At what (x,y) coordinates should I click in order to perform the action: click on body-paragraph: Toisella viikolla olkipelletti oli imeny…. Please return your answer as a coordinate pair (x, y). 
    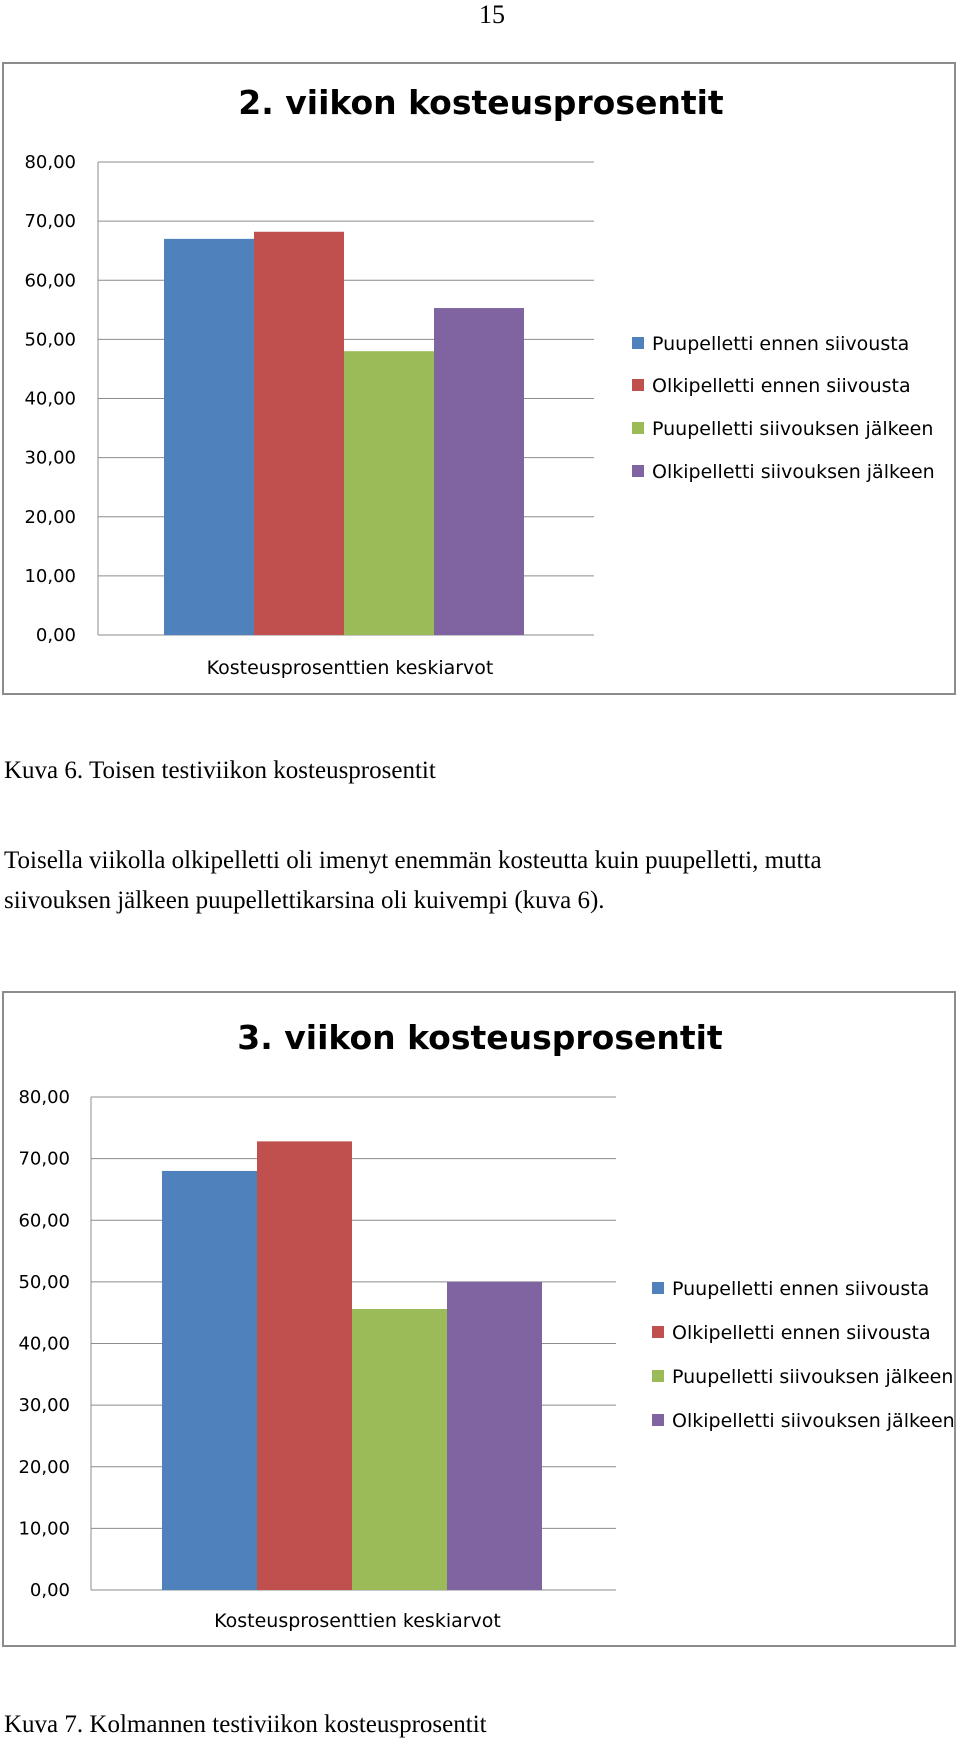
    Looking at the image, I should click on (482, 881).